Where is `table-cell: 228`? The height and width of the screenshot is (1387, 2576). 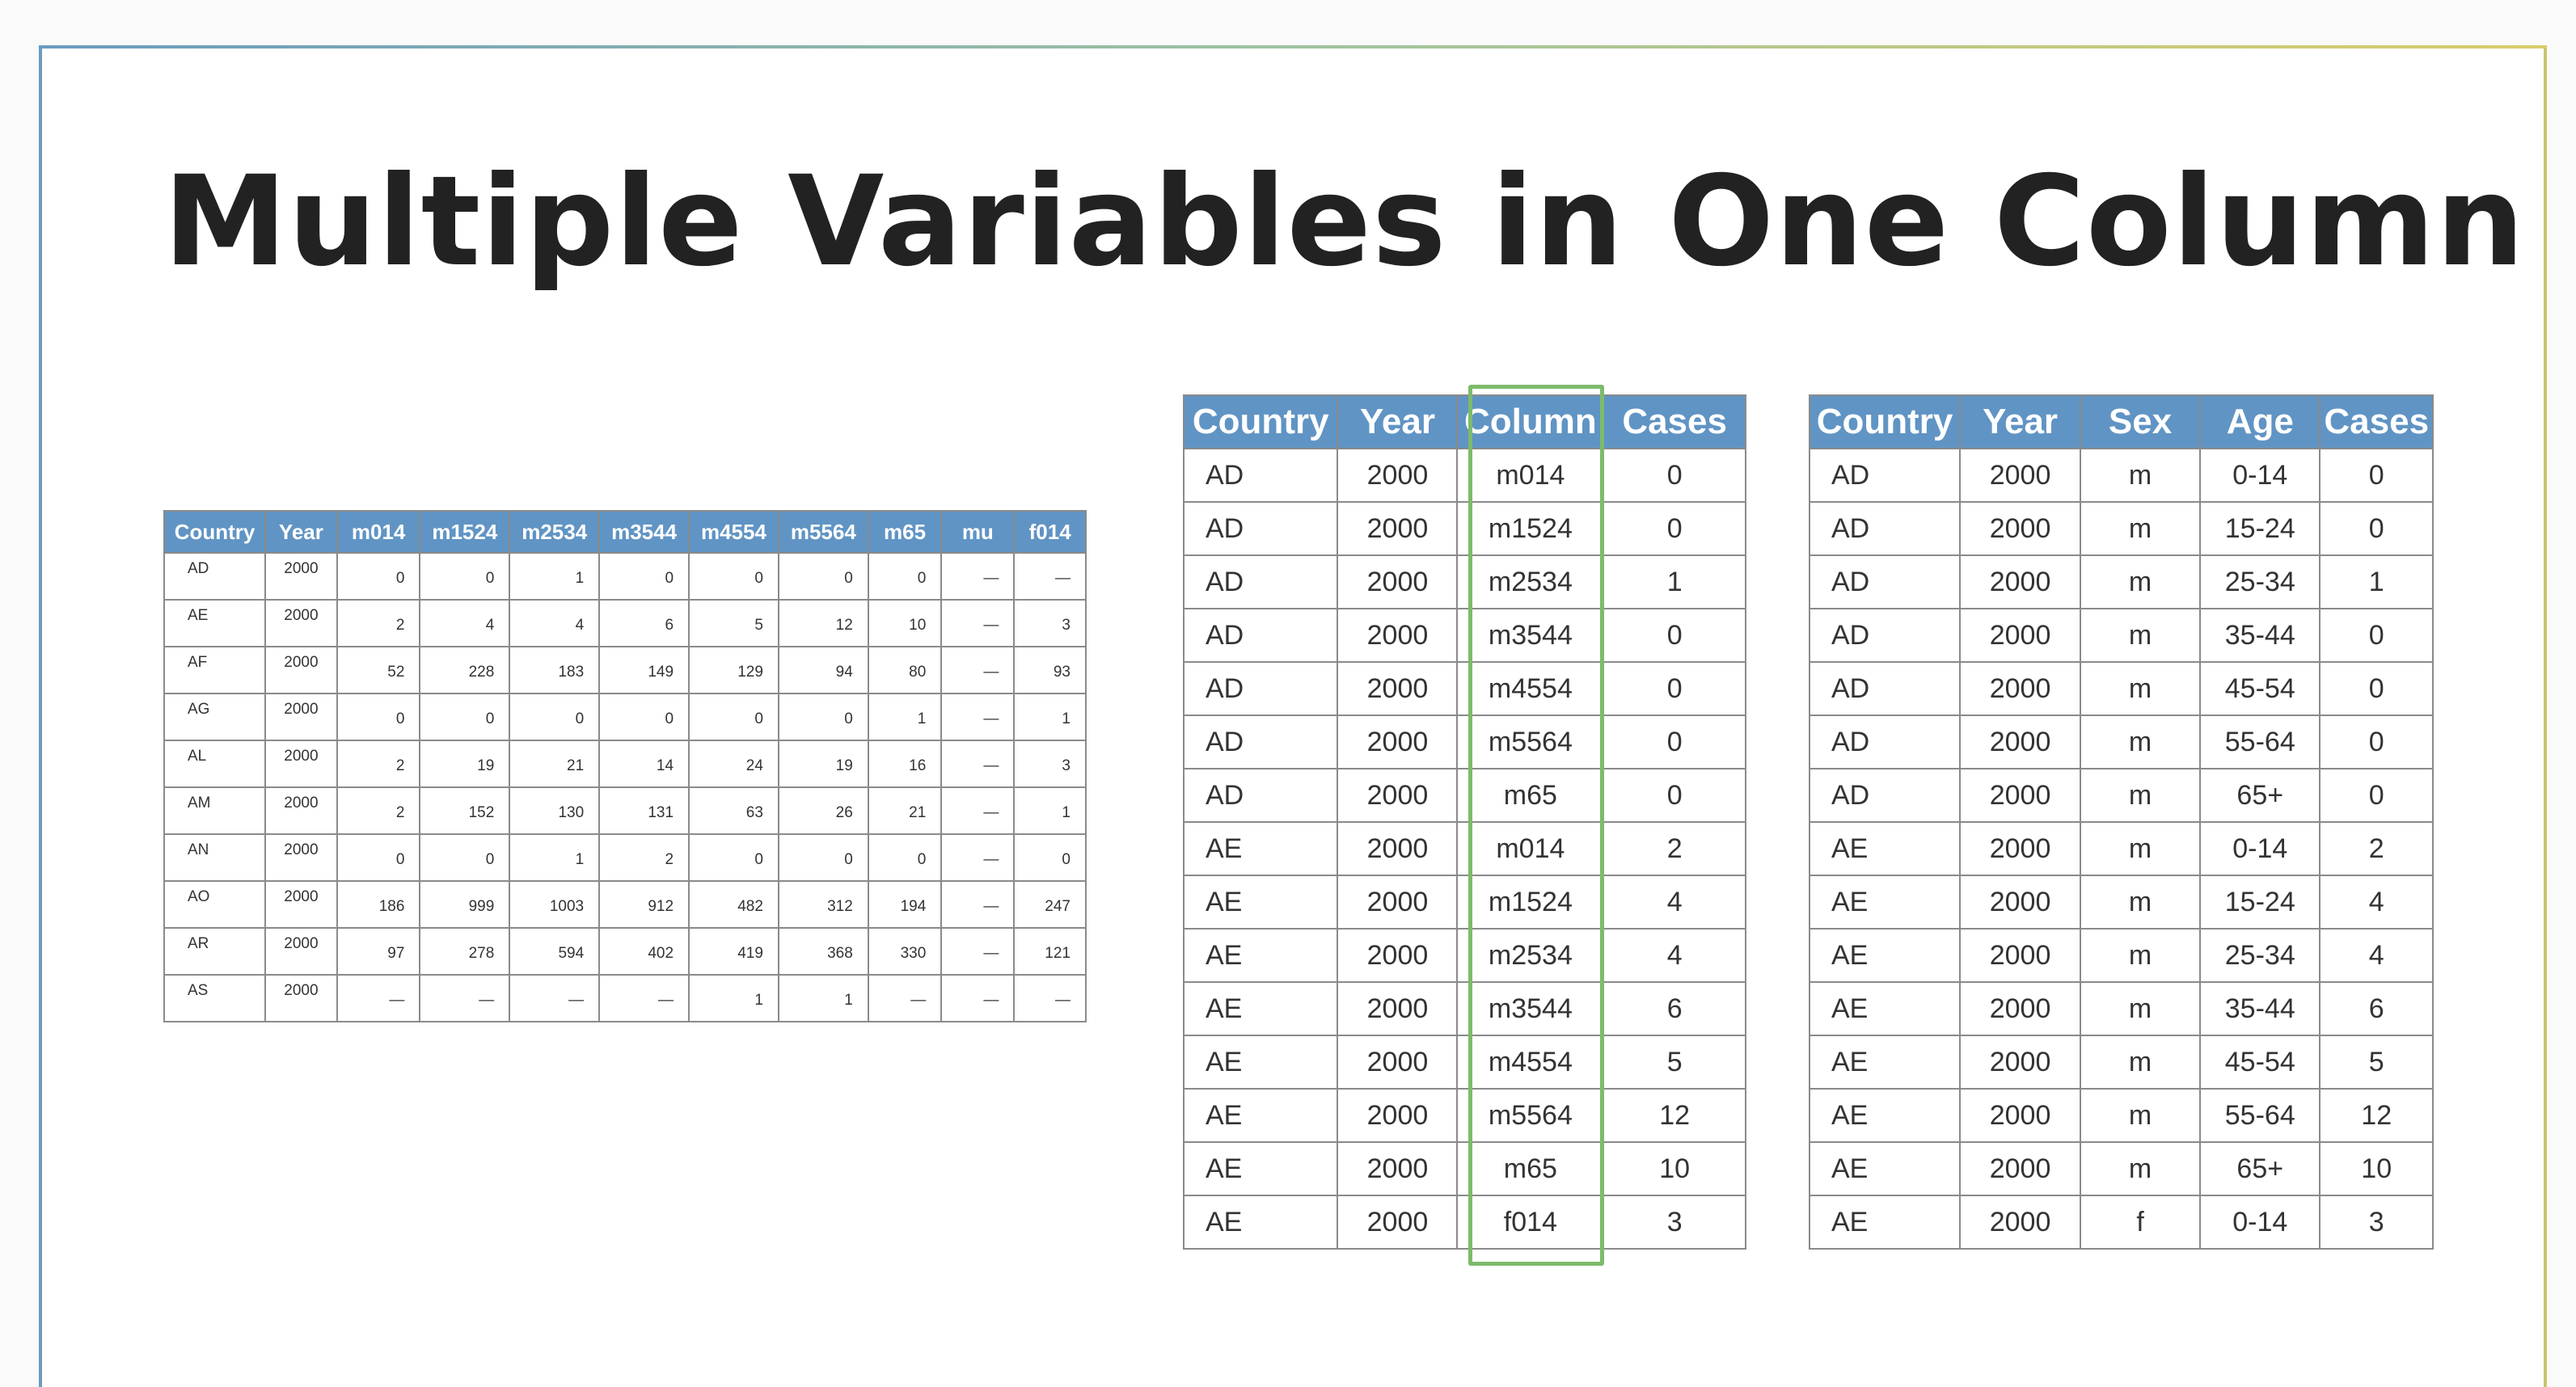 table-cell: 228 is located at coordinates (465, 670).